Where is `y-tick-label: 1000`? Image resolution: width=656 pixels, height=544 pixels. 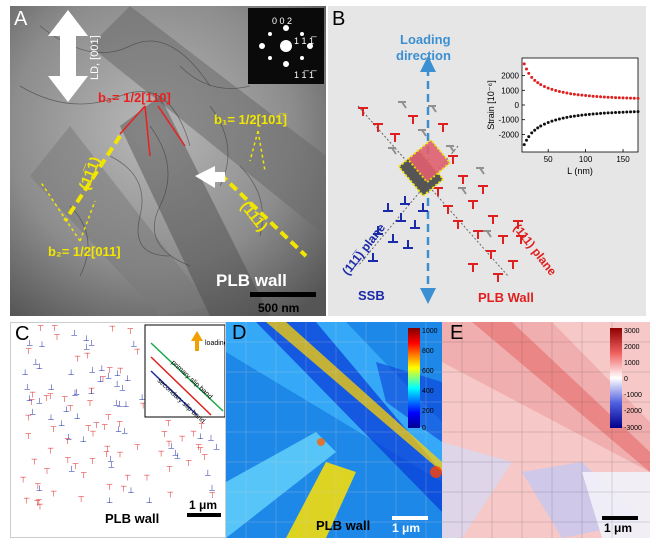 y-tick-label: 1000 is located at coordinates (510, 90).